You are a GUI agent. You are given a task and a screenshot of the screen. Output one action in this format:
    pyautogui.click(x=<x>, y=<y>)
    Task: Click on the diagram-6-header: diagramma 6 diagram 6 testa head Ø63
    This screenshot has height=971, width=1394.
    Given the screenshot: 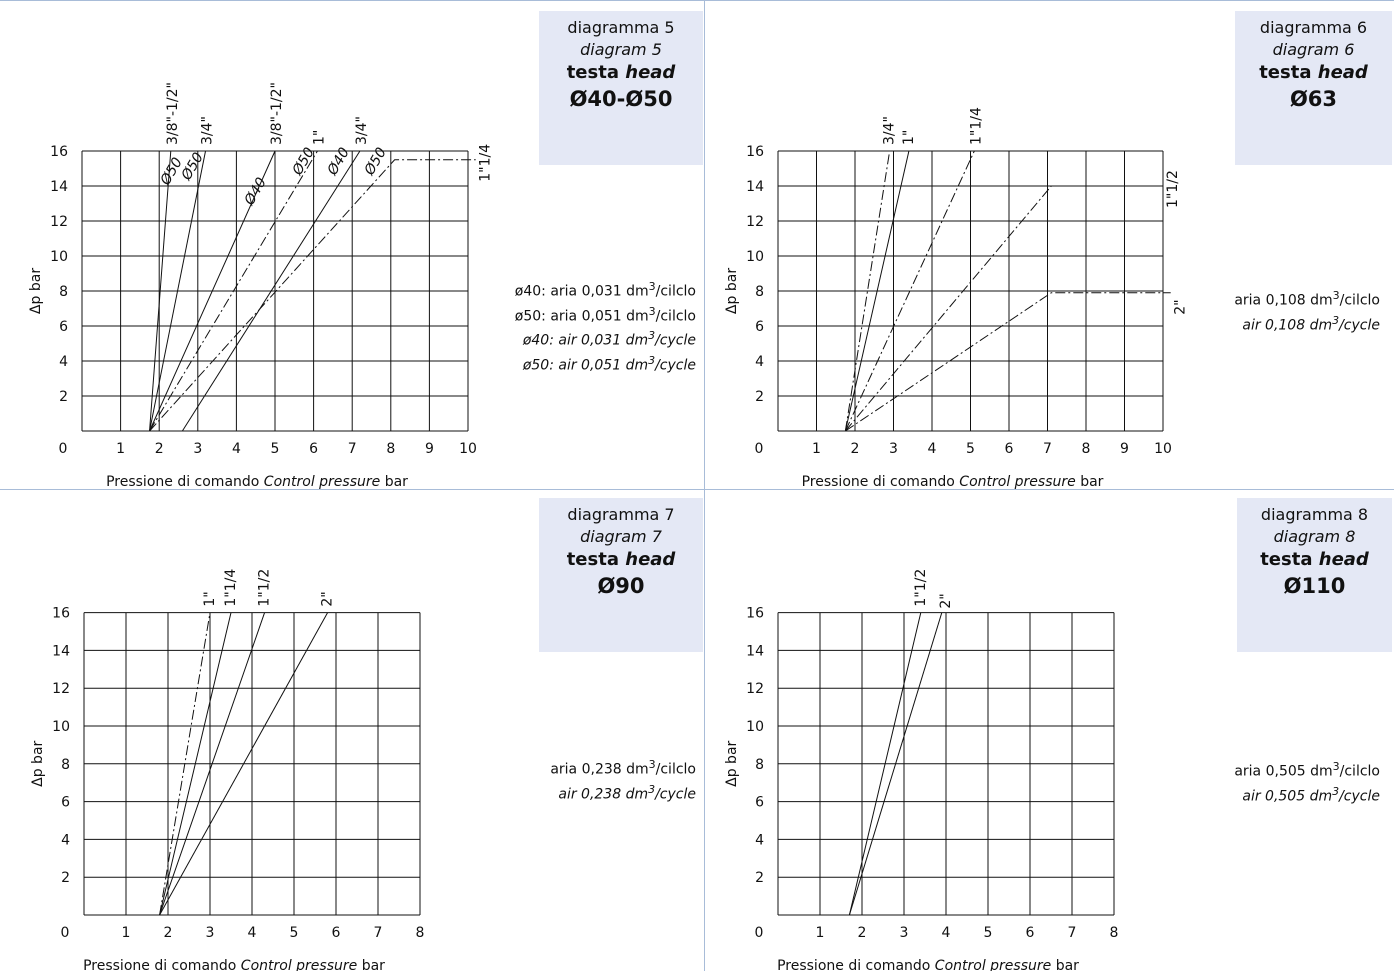 What is the action you would take?
    pyautogui.click(x=1313, y=88)
    